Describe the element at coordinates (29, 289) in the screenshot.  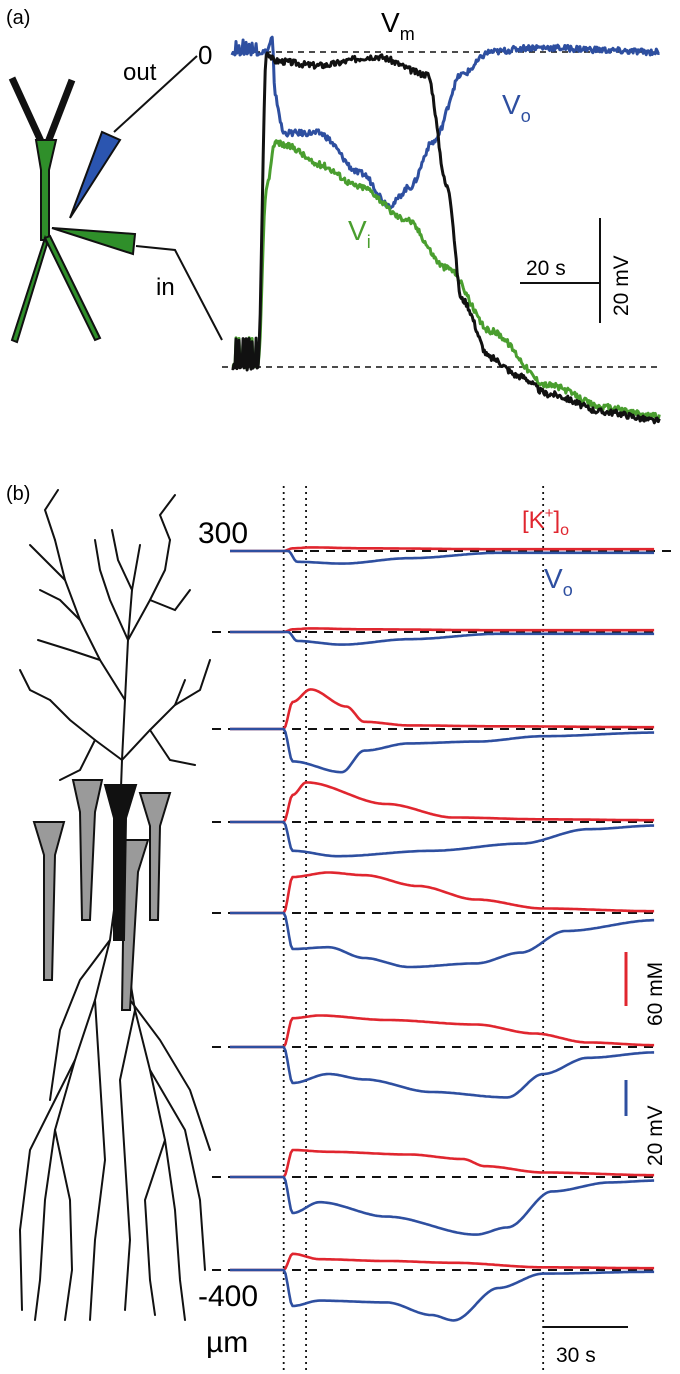
I see `cell-basal-left` at that location.